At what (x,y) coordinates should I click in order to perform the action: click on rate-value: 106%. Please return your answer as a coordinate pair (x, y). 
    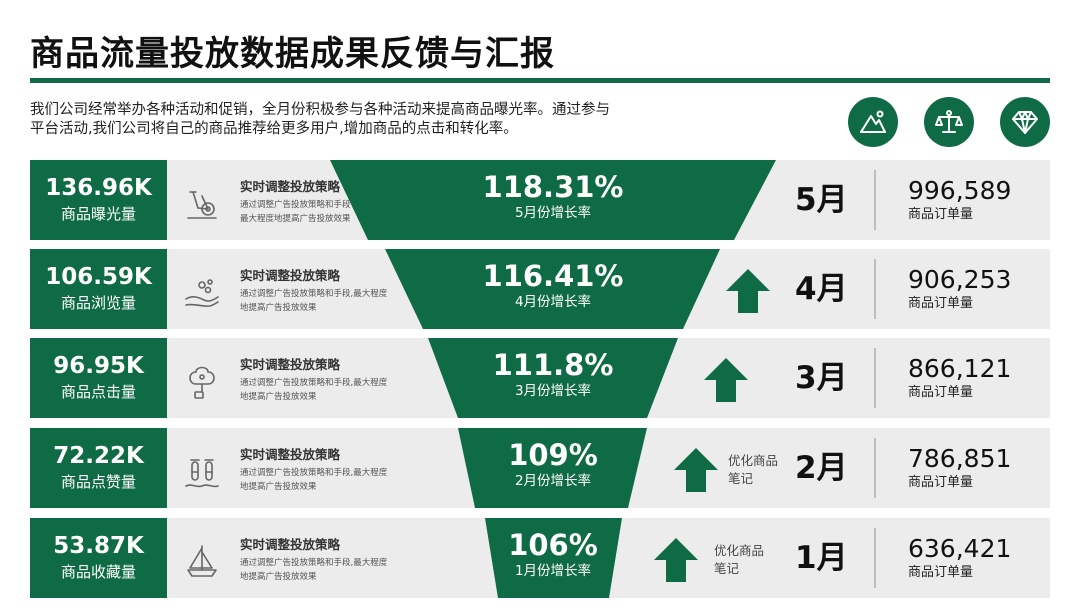
    Looking at the image, I should click on (553, 545).